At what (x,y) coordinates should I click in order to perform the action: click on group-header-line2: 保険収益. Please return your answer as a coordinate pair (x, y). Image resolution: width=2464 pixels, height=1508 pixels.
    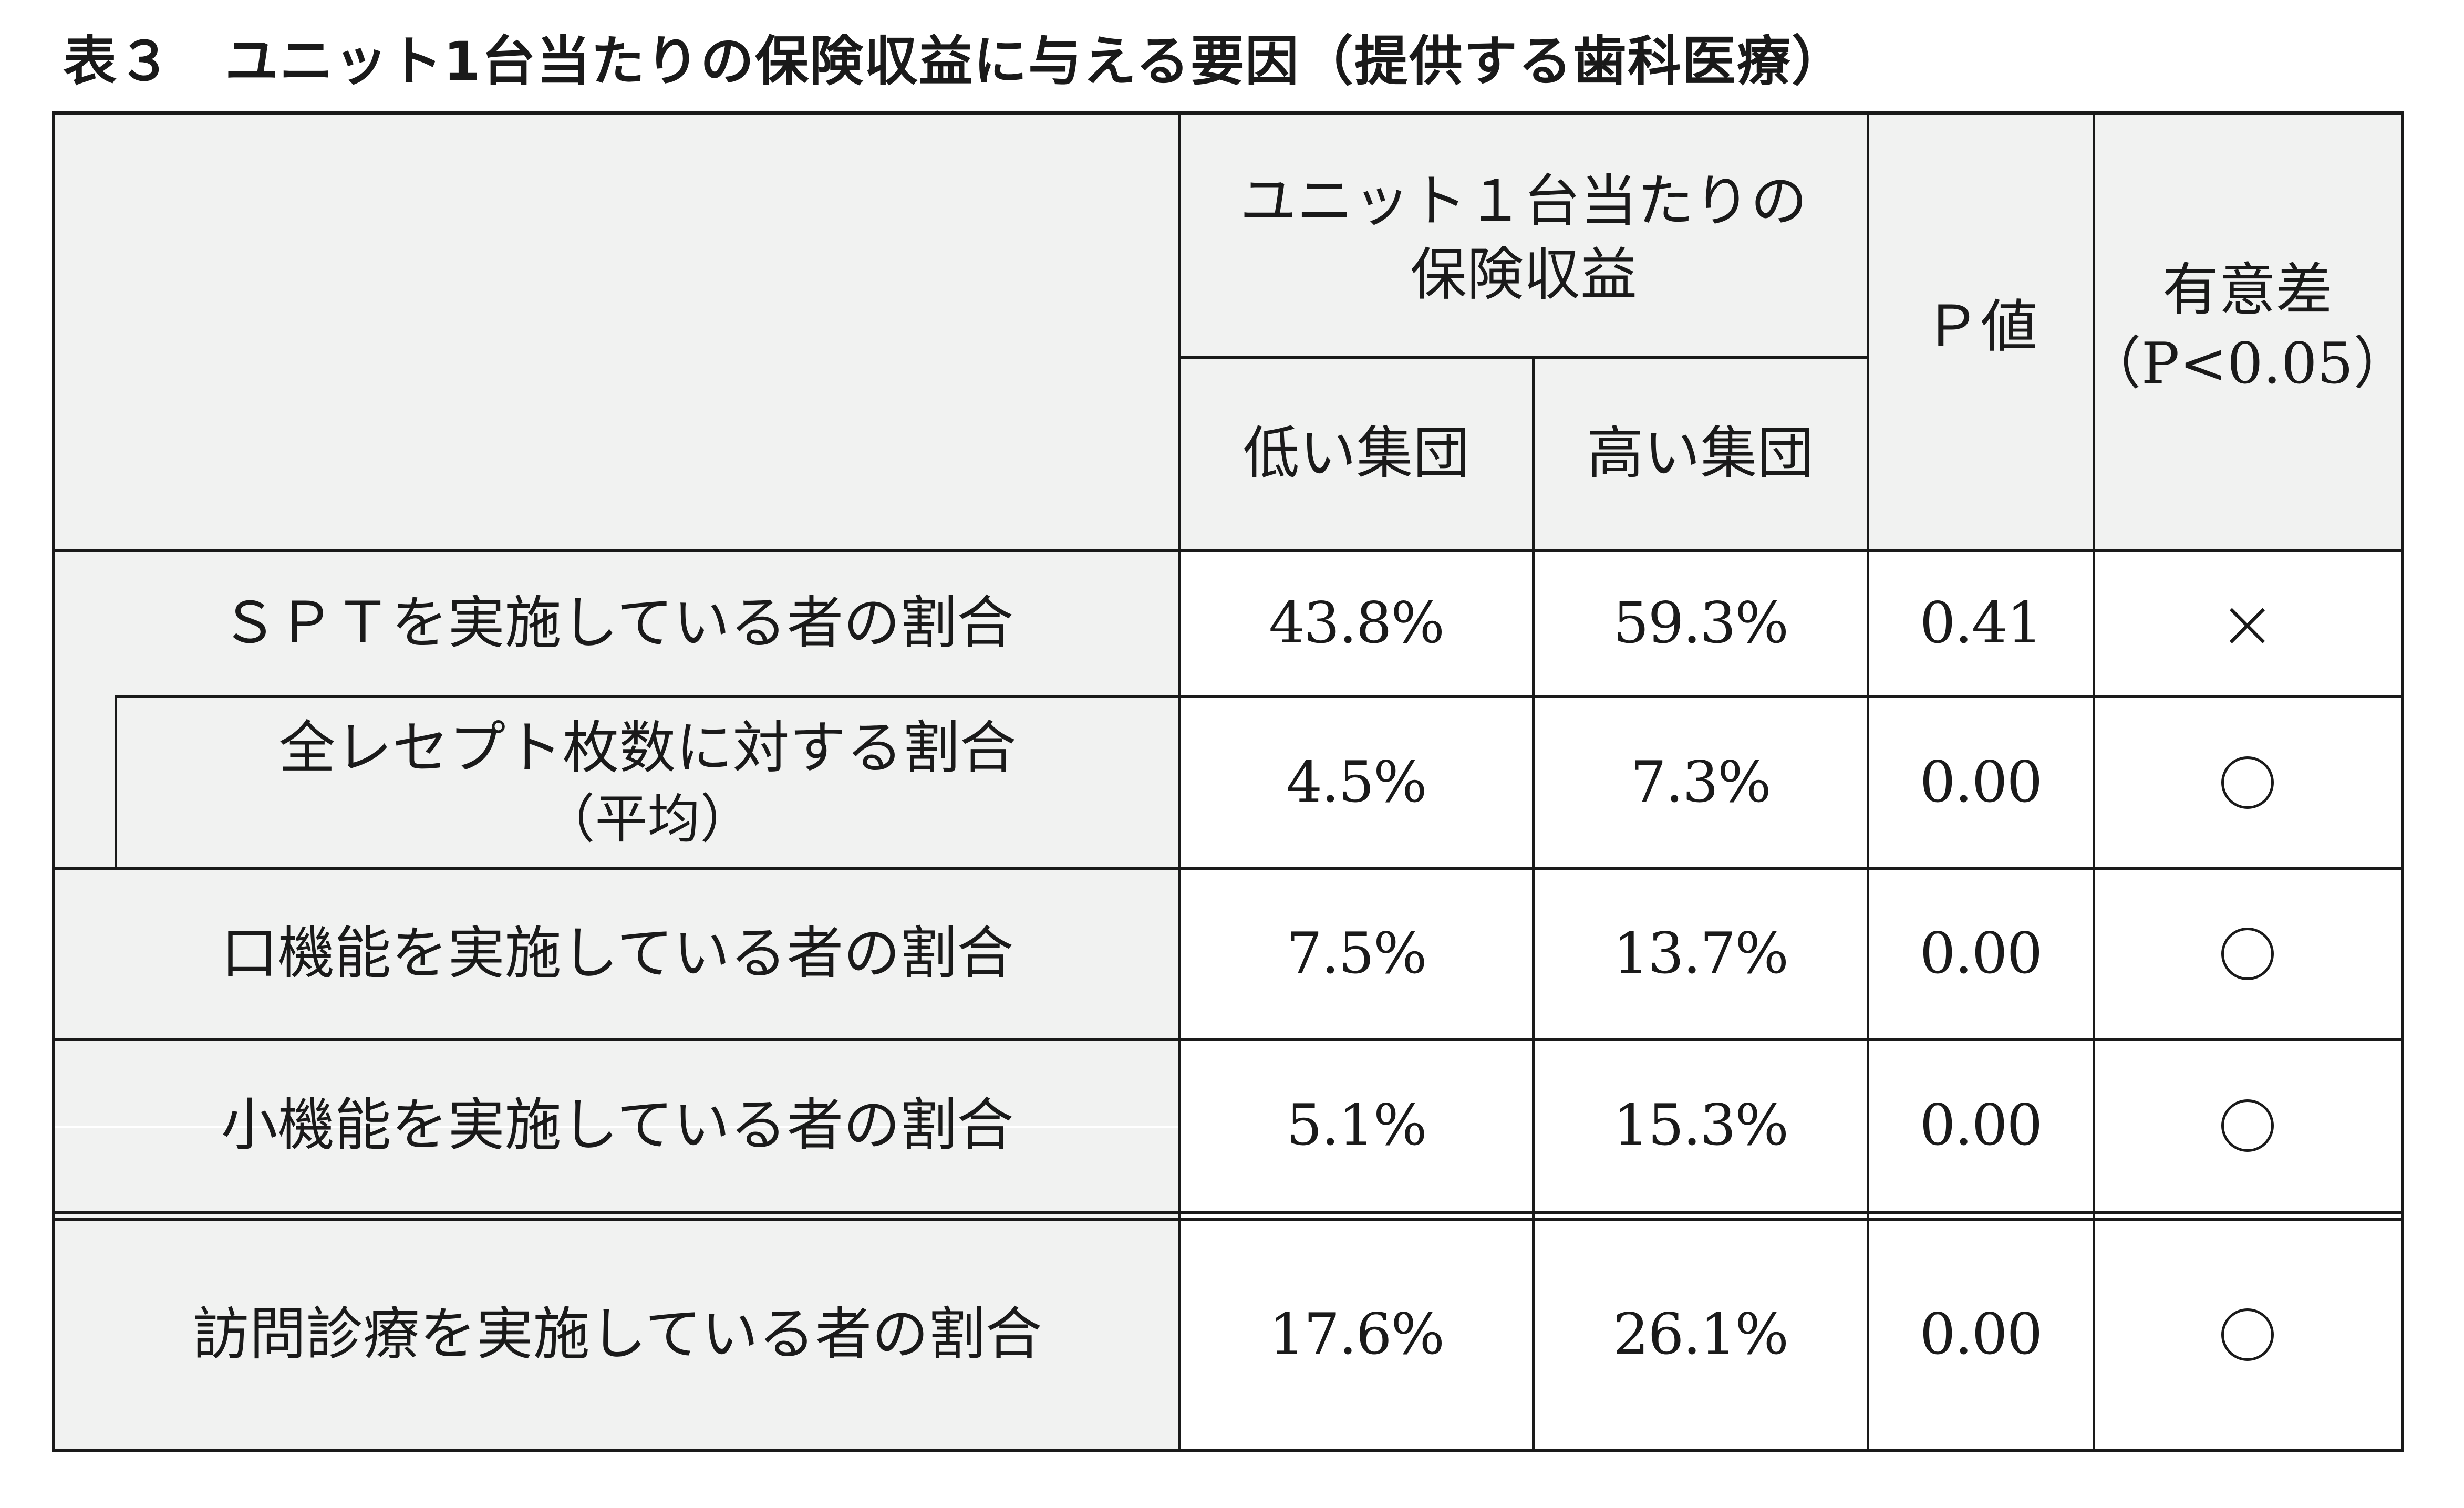
    Looking at the image, I should click on (1523, 275).